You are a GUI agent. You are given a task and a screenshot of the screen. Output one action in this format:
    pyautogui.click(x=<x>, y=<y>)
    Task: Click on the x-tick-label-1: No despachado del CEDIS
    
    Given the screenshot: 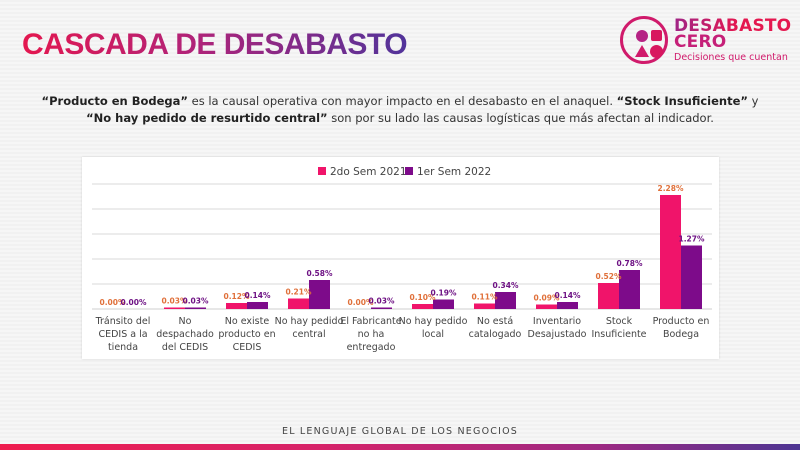 What is the action you would take?
    pyautogui.click(x=185, y=334)
    